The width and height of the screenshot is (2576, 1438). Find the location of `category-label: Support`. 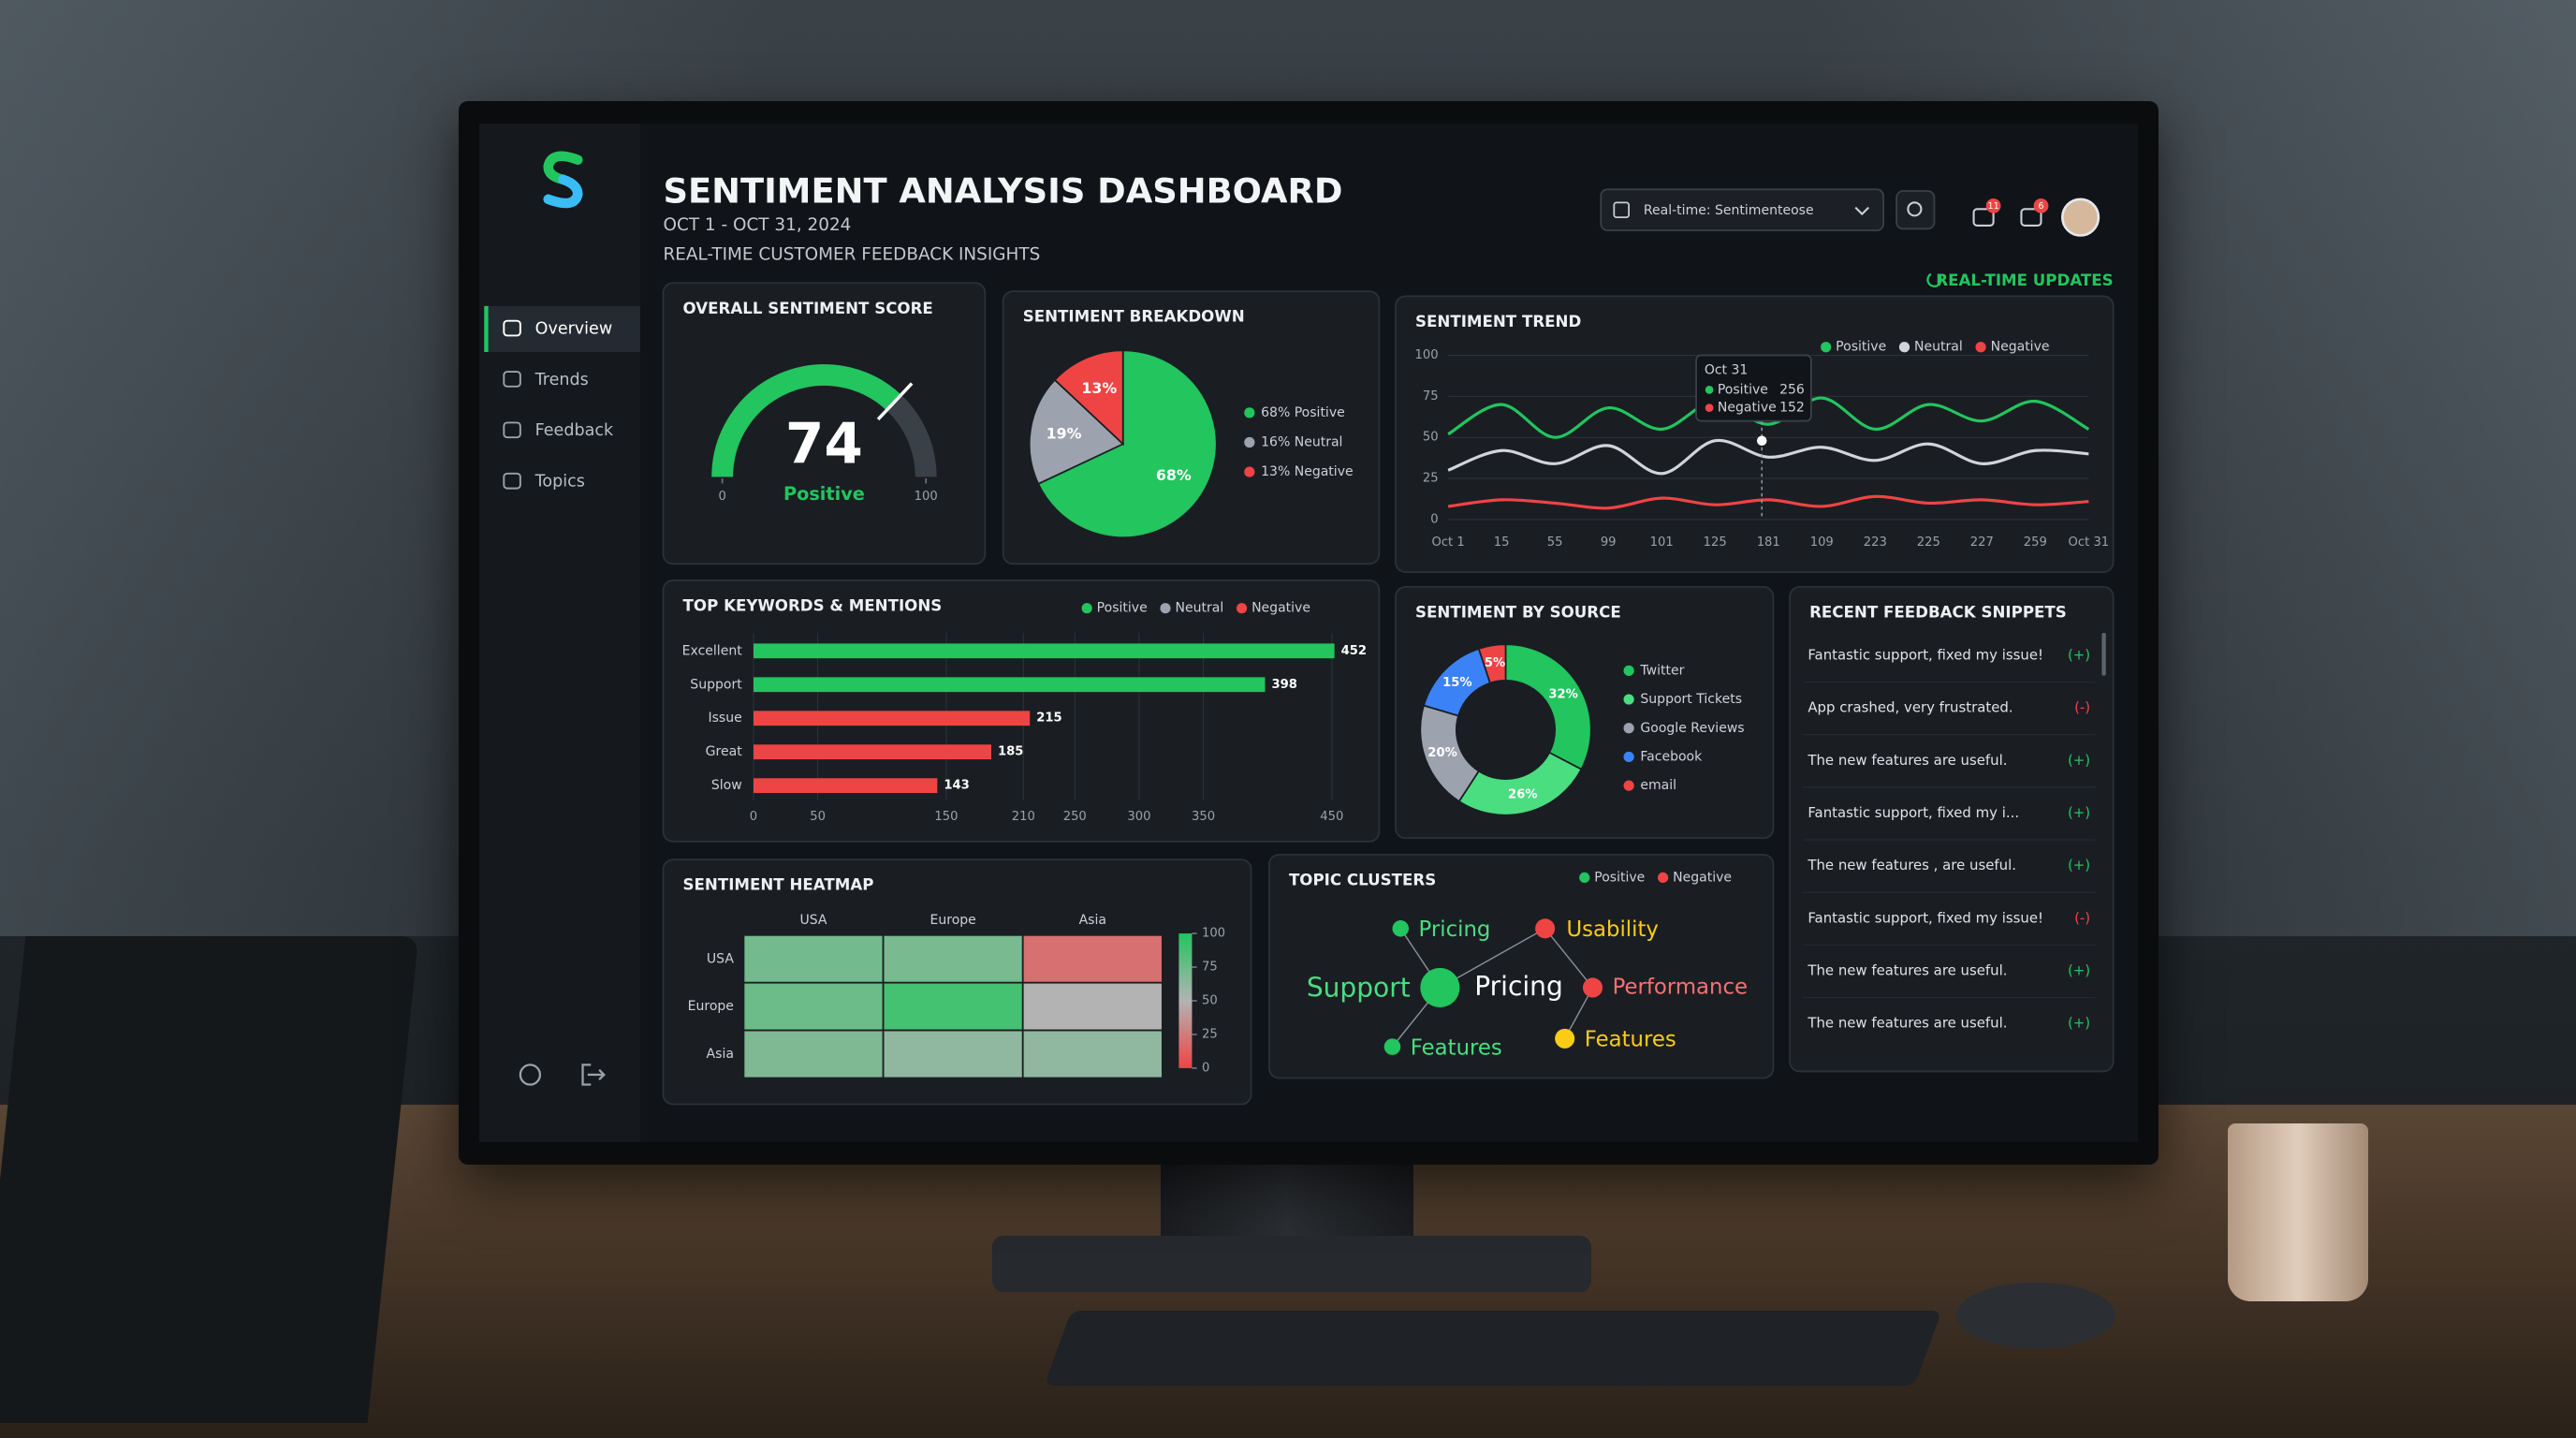

category-label: Support is located at coordinates (716, 684).